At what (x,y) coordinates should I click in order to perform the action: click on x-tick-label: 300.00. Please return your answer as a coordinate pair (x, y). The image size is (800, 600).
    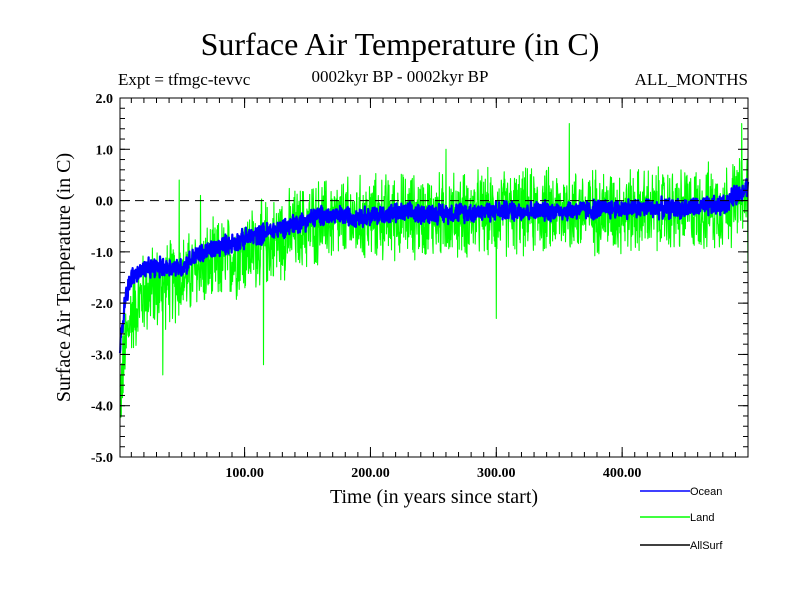
    Looking at the image, I should click on (496, 473).